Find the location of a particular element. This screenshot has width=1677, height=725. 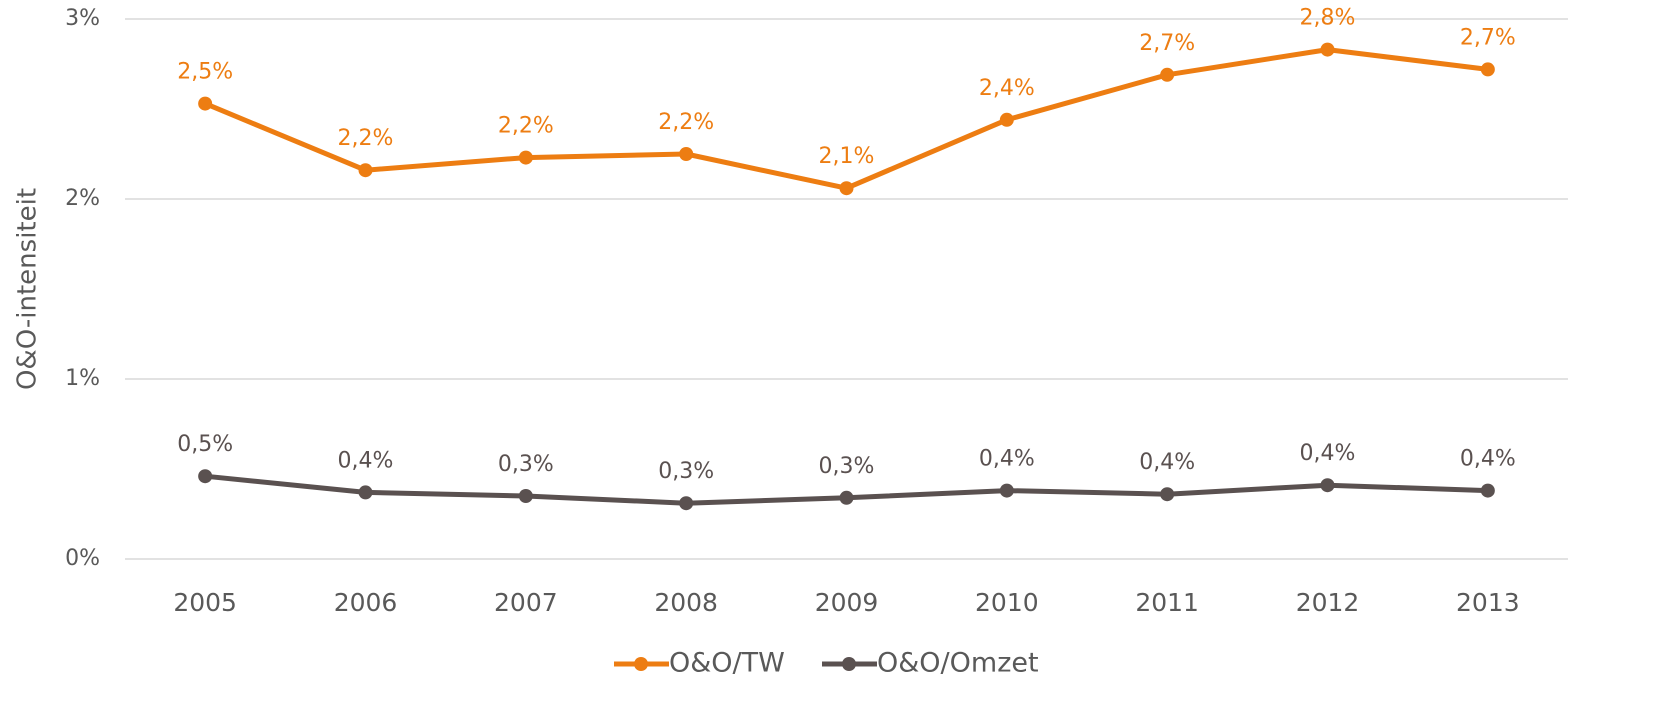

y-tick-label: 0% is located at coordinates (82, 558).